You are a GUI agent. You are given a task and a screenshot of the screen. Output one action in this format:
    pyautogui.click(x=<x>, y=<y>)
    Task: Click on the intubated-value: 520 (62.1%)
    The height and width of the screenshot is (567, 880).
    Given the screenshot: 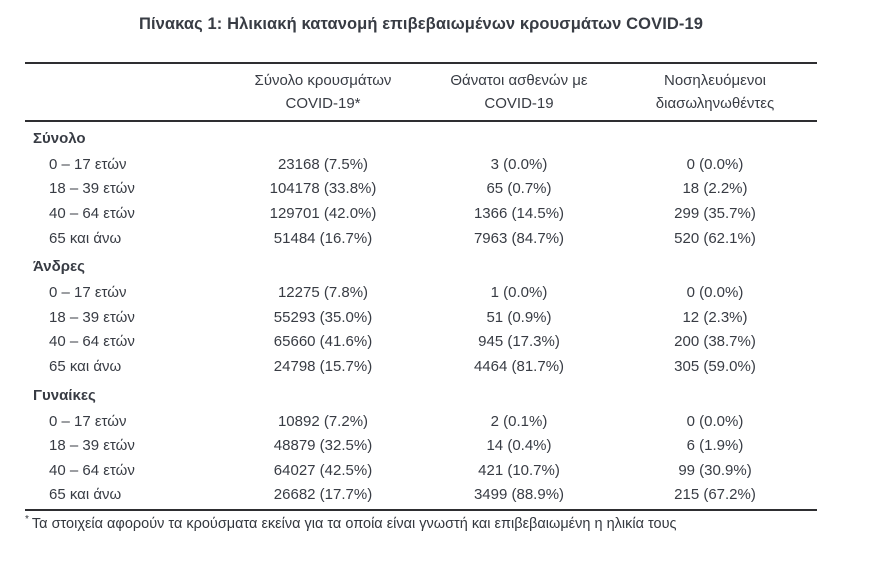 What is the action you would take?
    pyautogui.click(x=715, y=238)
    